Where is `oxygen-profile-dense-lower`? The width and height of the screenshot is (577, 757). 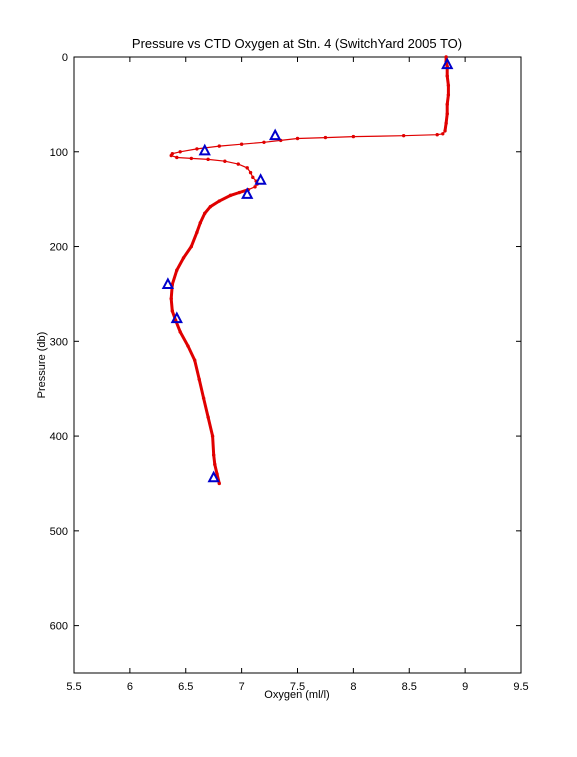
oxygen-profile-dense-lower is located at coordinates (209, 336).